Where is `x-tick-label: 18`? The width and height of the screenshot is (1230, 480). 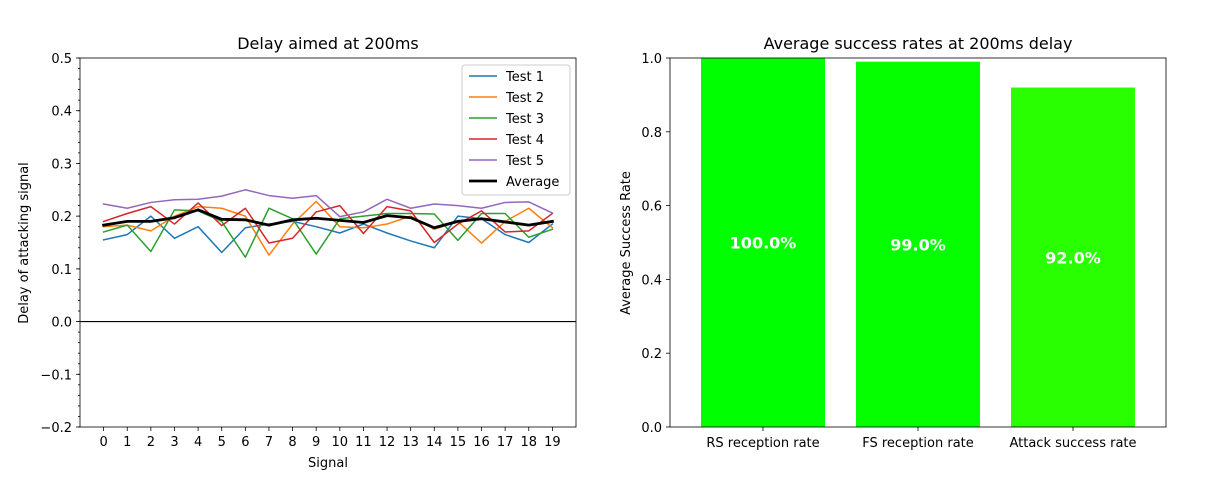
x-tick-label: 18 is located at coordinates (528, 442).